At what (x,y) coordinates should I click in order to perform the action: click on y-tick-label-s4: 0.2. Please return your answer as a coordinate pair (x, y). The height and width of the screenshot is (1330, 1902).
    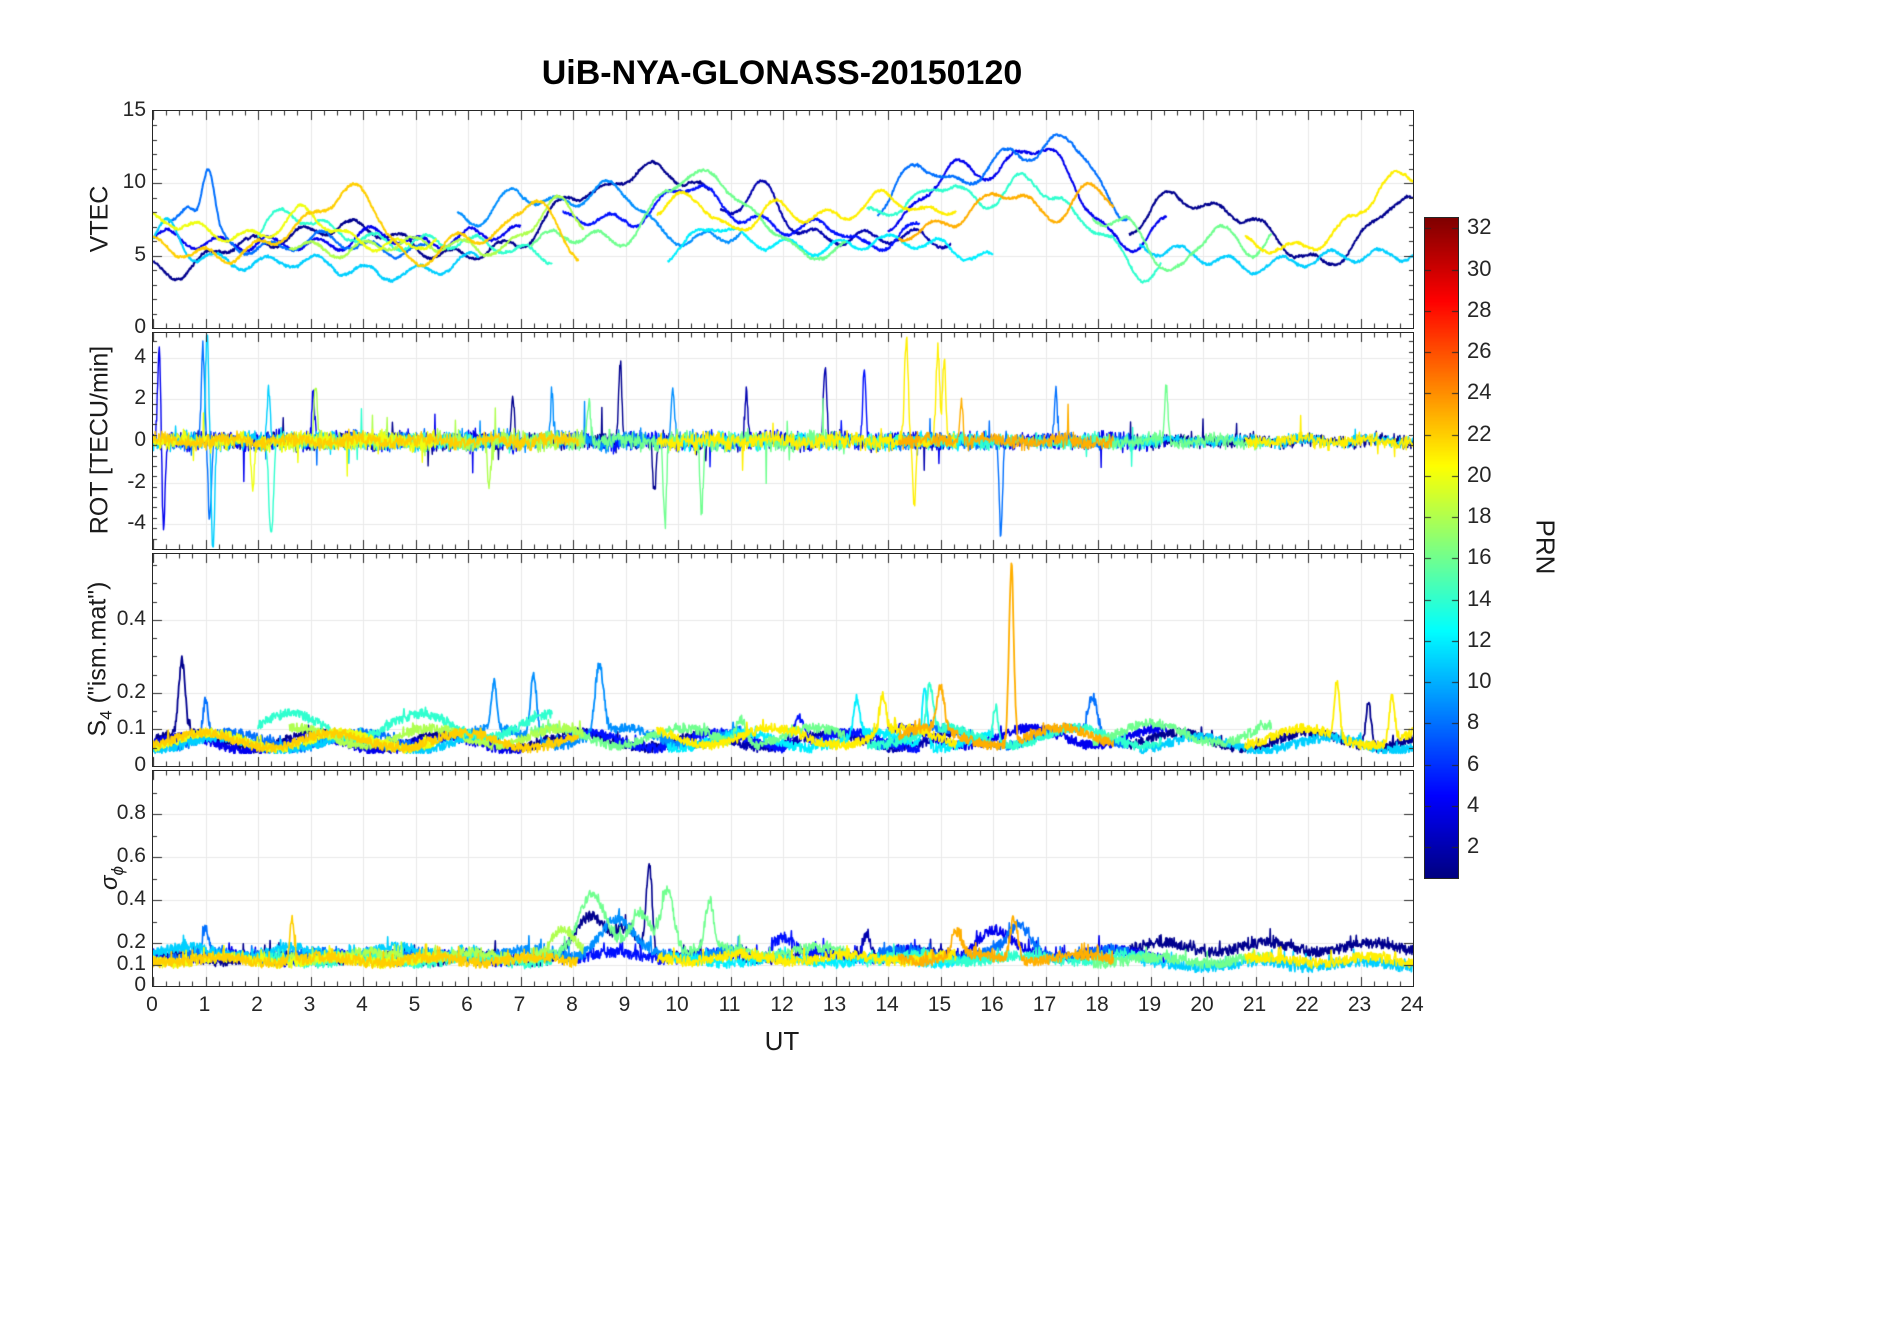
    Looking at the image, I should click on (131, 691).